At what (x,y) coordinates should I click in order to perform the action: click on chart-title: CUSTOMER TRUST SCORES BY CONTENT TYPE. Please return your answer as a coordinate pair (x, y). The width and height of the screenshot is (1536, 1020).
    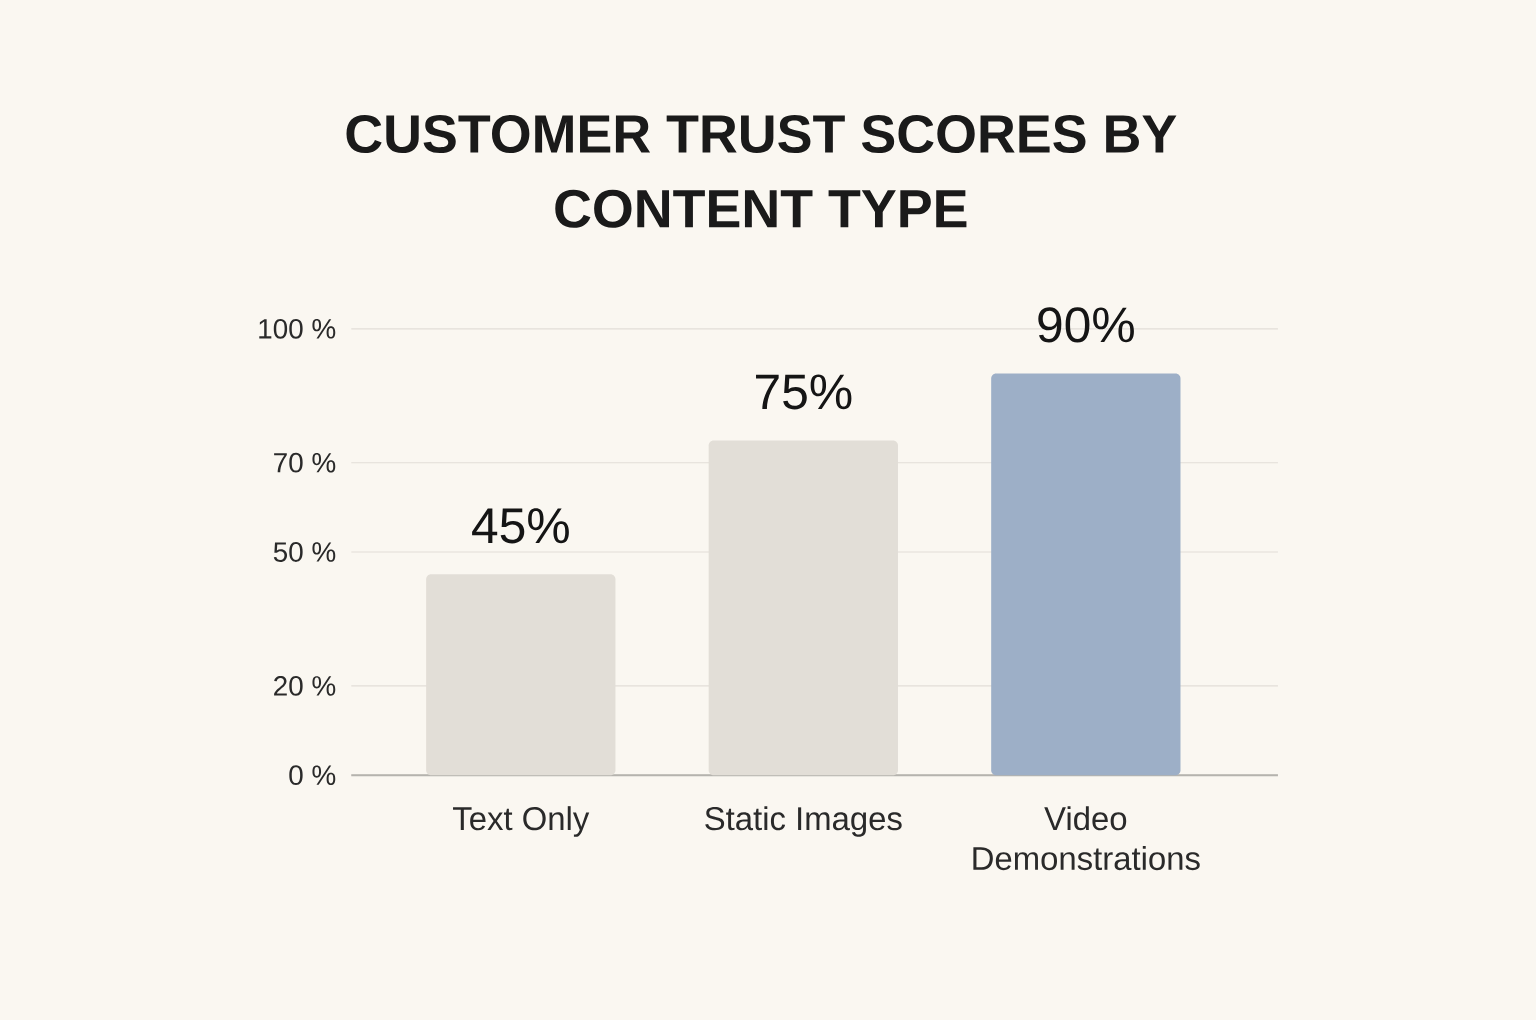
    Looking at the image, I should click on (761, 171).